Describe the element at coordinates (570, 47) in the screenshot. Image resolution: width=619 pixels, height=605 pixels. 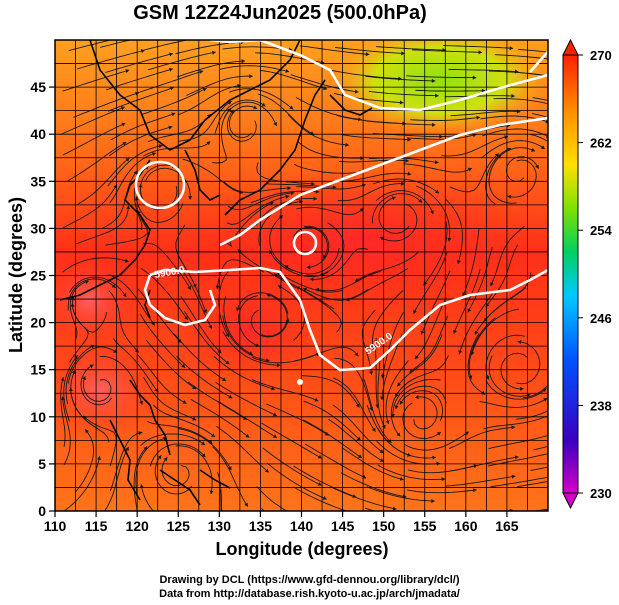
I see `colorbar-max-arrow` at that location.